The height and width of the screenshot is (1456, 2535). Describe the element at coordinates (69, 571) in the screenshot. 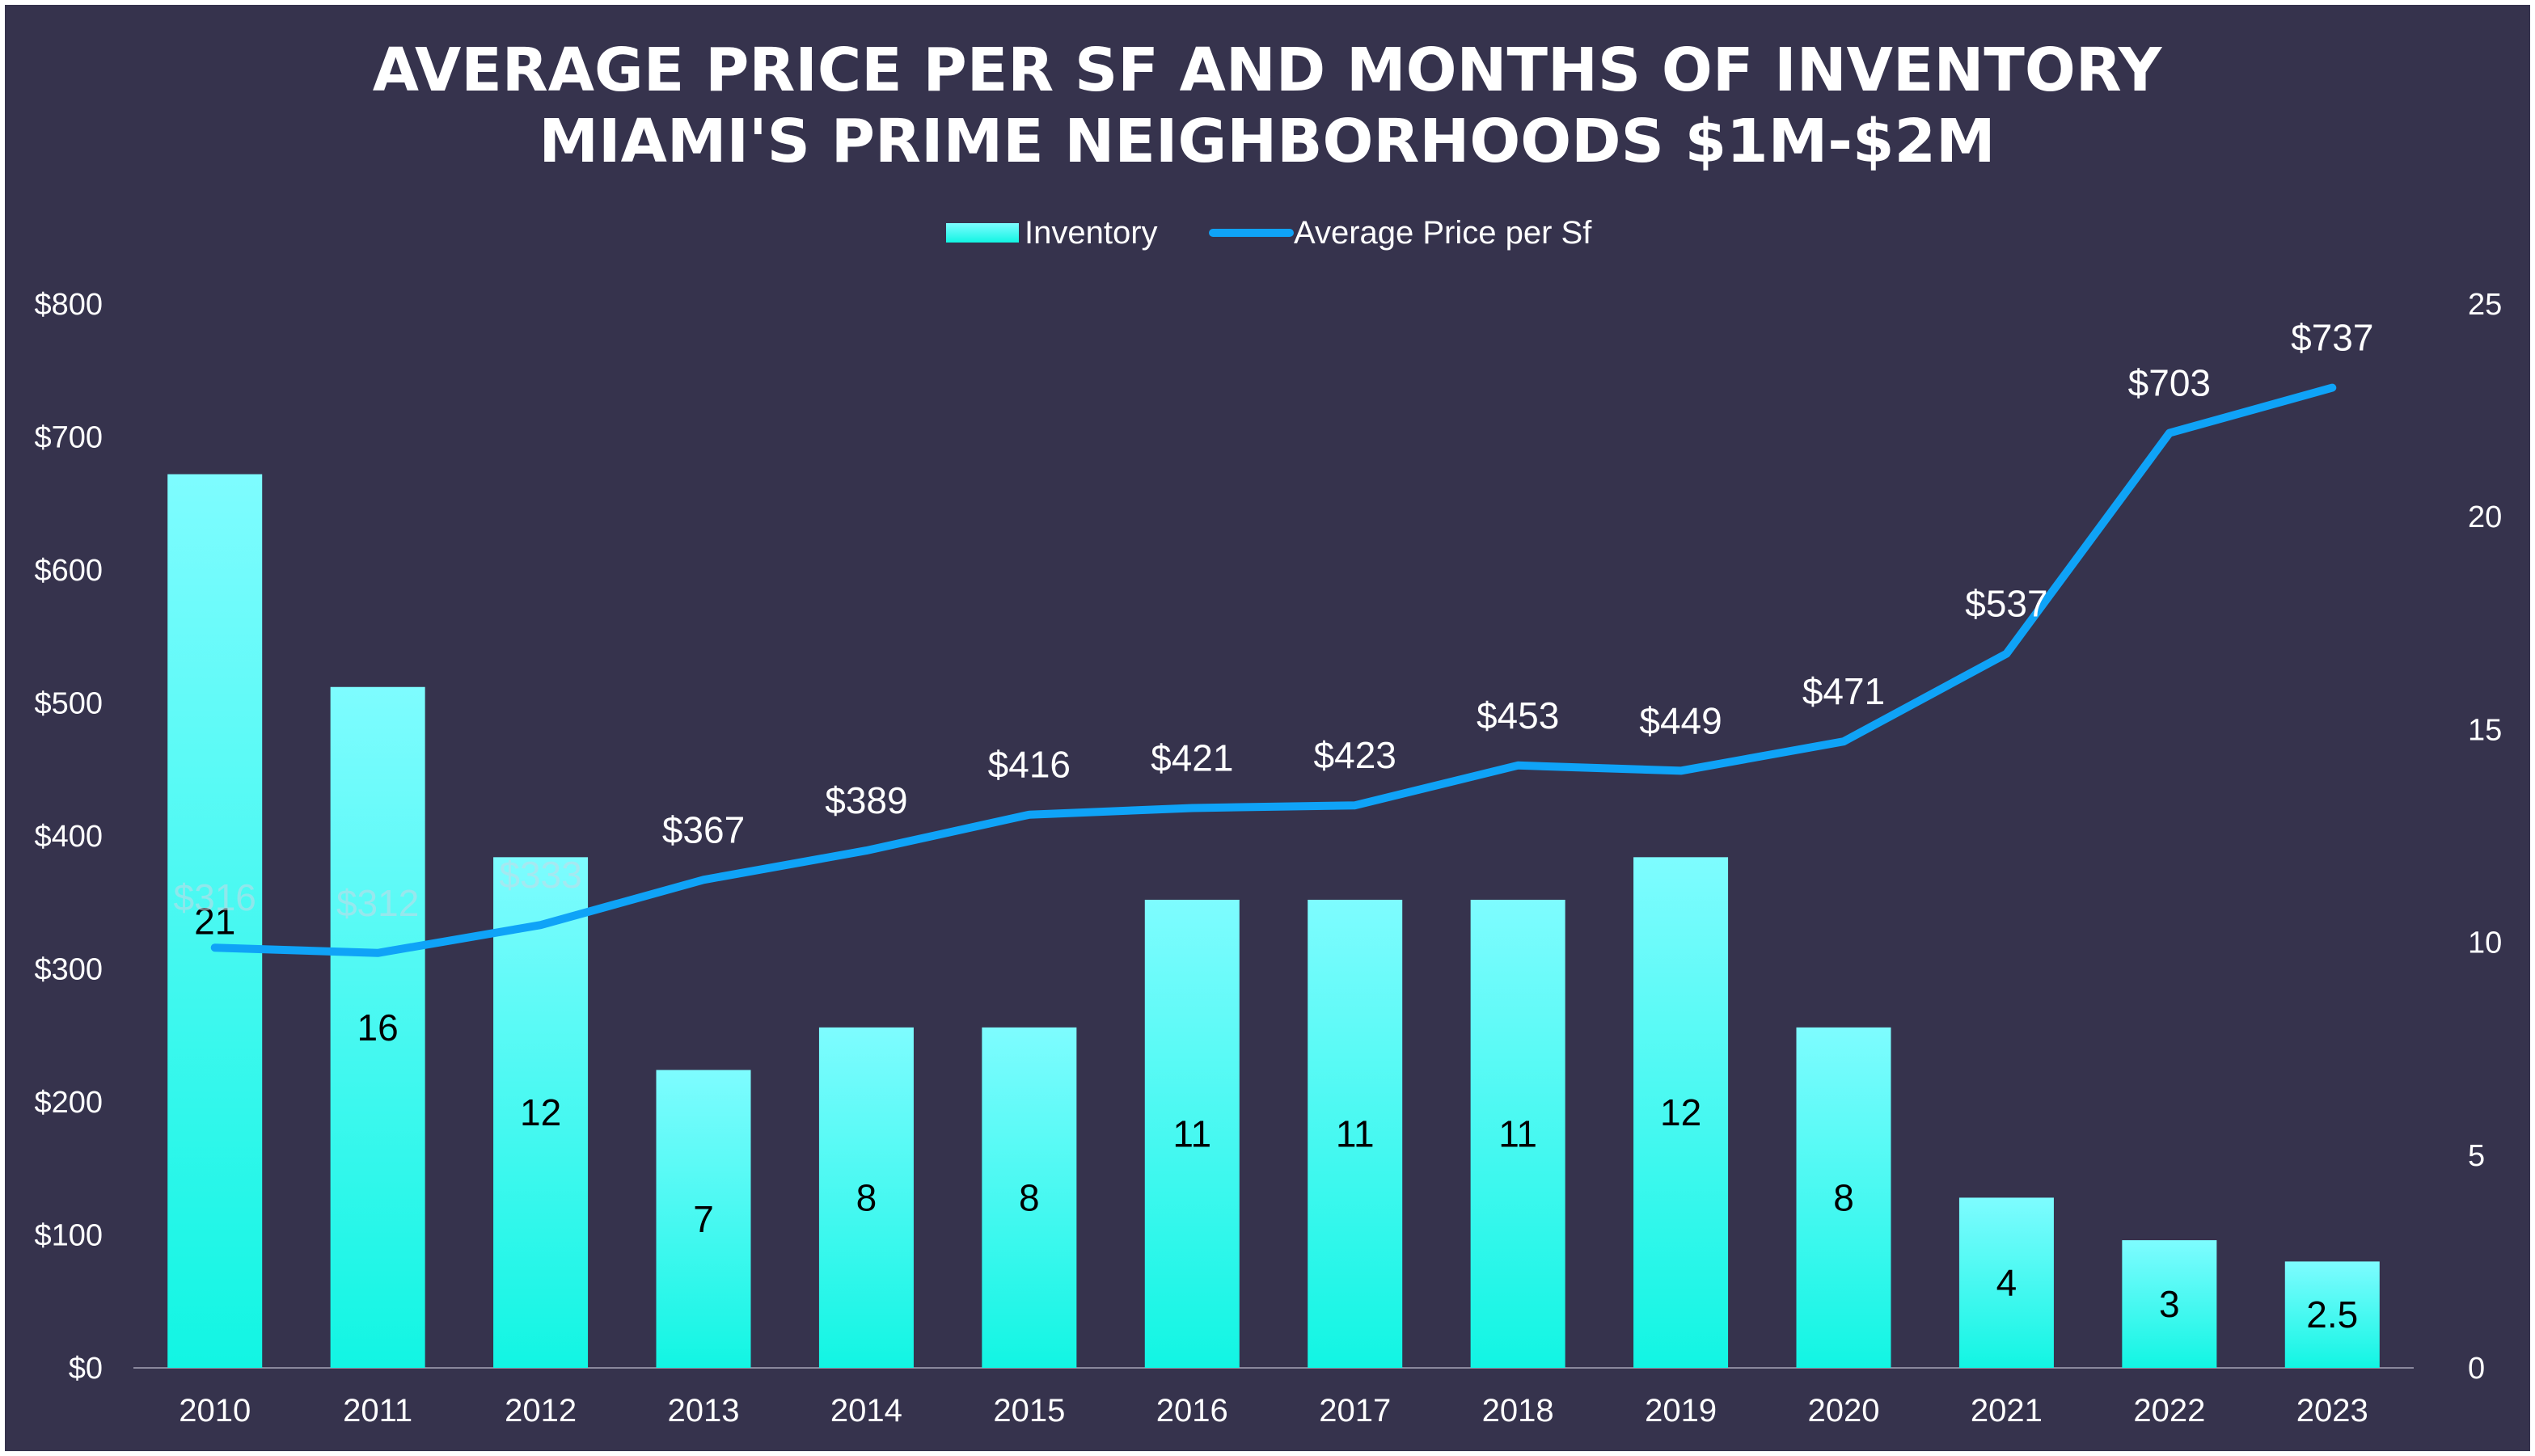

I see `y-left-tick-label: $600` at that location.